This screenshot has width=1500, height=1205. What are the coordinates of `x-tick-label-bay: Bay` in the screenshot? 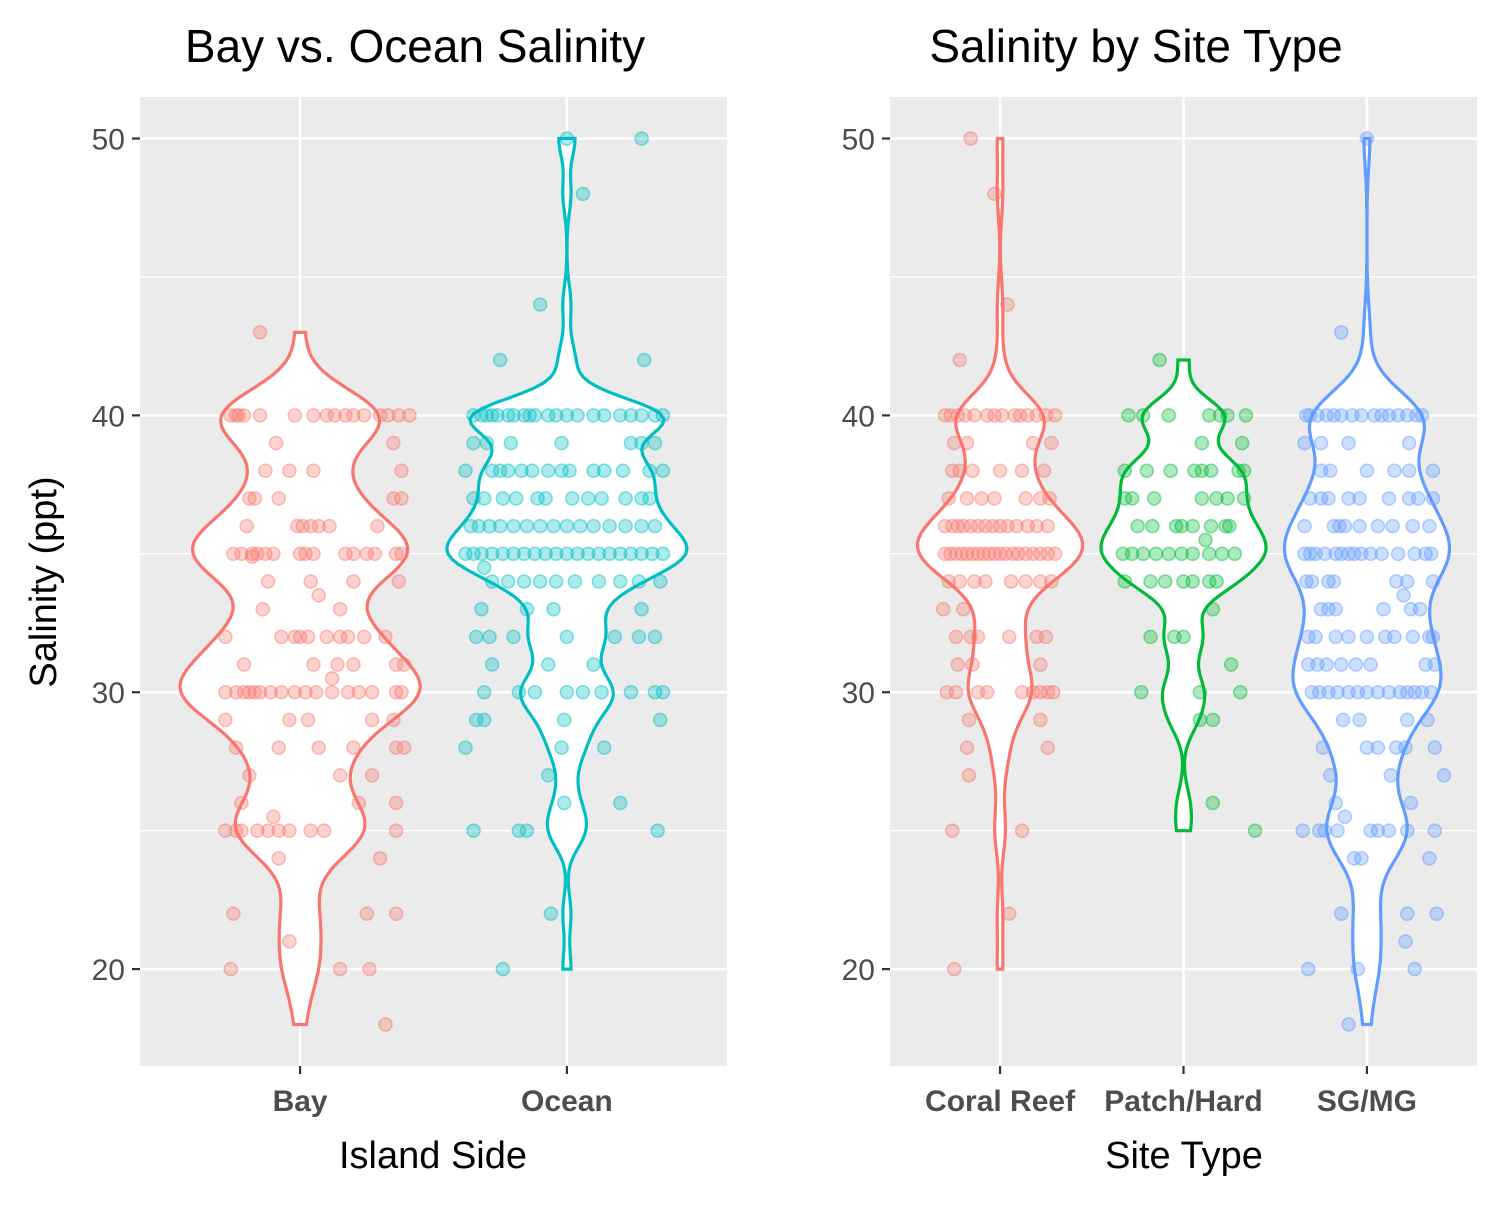 It's located at (300, 1101).